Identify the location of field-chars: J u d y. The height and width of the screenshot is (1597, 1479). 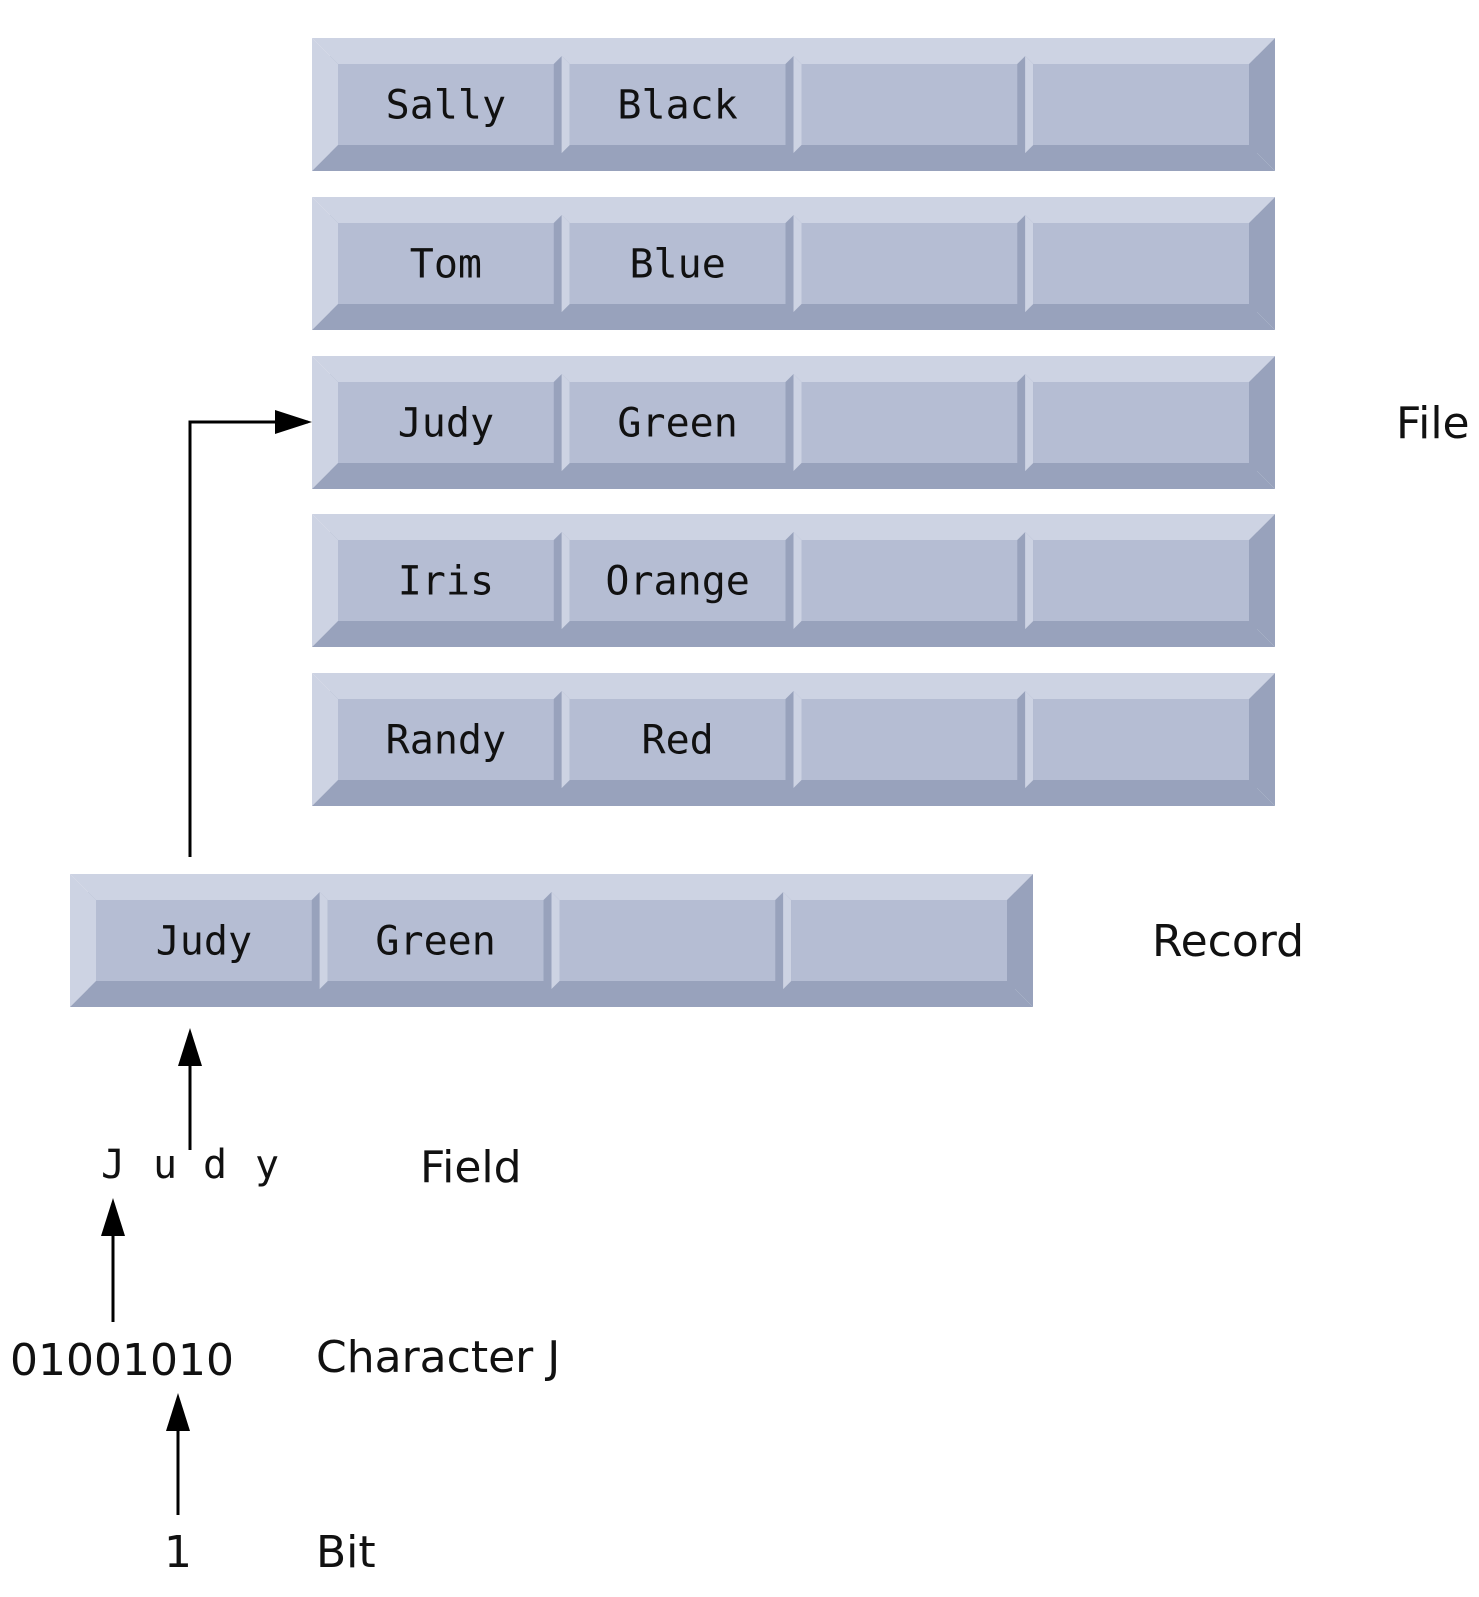
(190, 1165).